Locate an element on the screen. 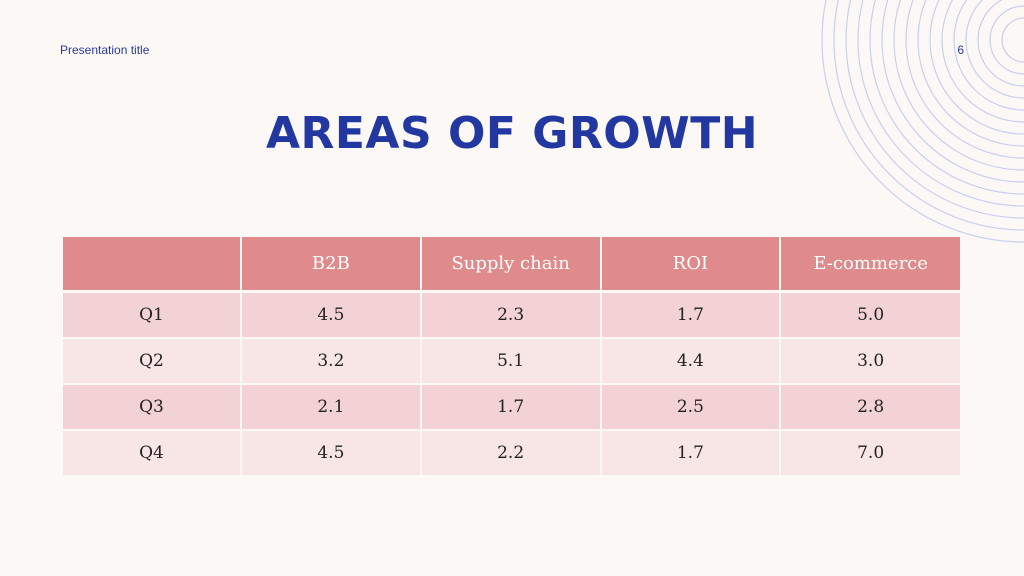  column-header-supply-chain: Supply chain is located at coordinates (511, 265).